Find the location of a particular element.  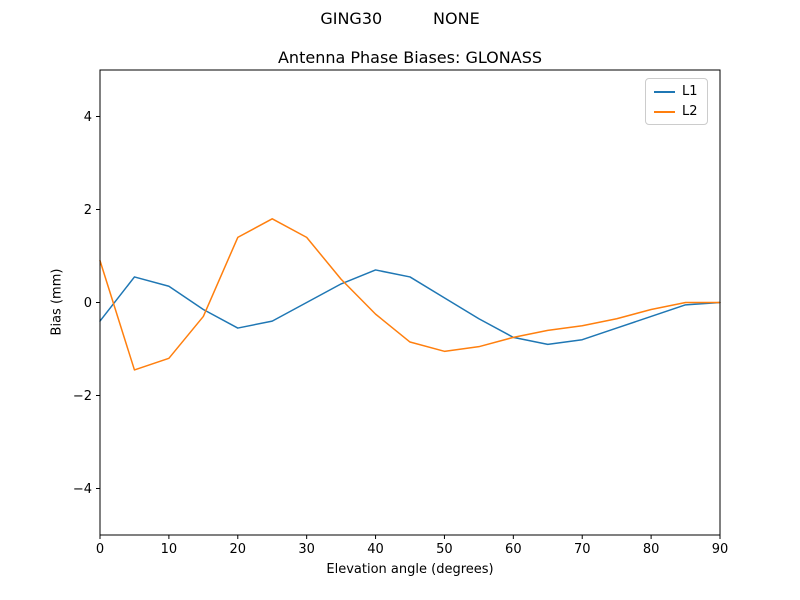

x-tick-label: 20 is located at coordinates (238, 549).